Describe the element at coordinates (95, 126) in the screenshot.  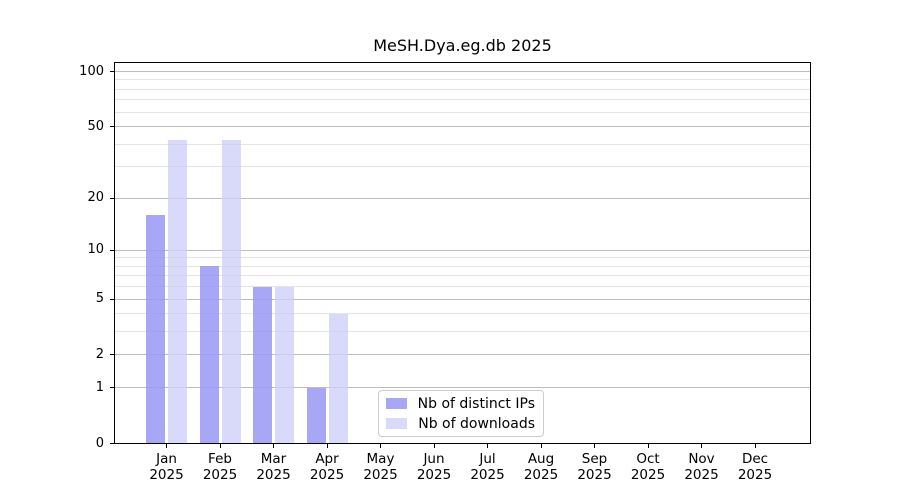
I see `y-tick-label-50: 50` at that location.